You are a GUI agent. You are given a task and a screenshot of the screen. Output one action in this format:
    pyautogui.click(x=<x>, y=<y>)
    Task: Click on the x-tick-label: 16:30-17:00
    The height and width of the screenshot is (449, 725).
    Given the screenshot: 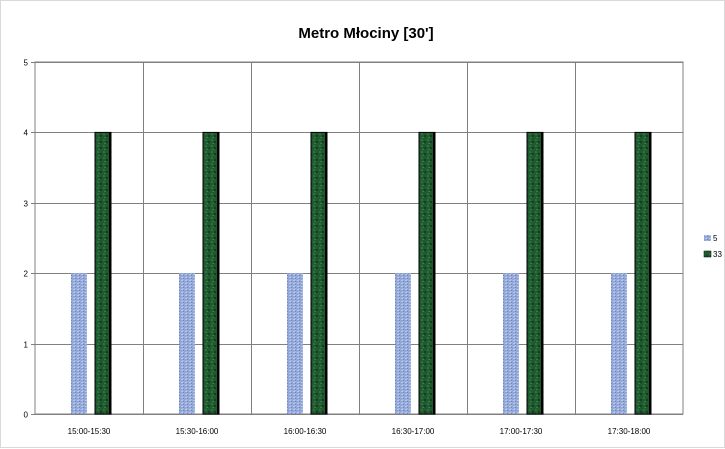 What is the action you would take?
    pyautogui.click(x=413, y=431)
    